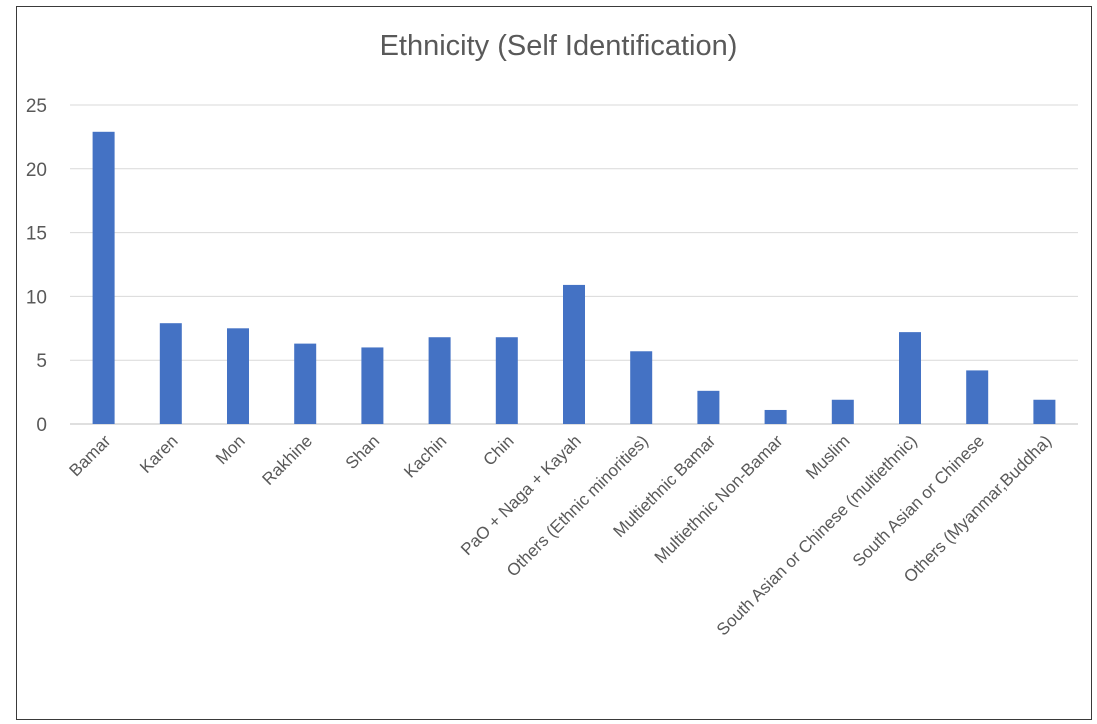 This screenshot has width=1097, height=724. I want to click on y-tick-label: 5, so click(41, 361).